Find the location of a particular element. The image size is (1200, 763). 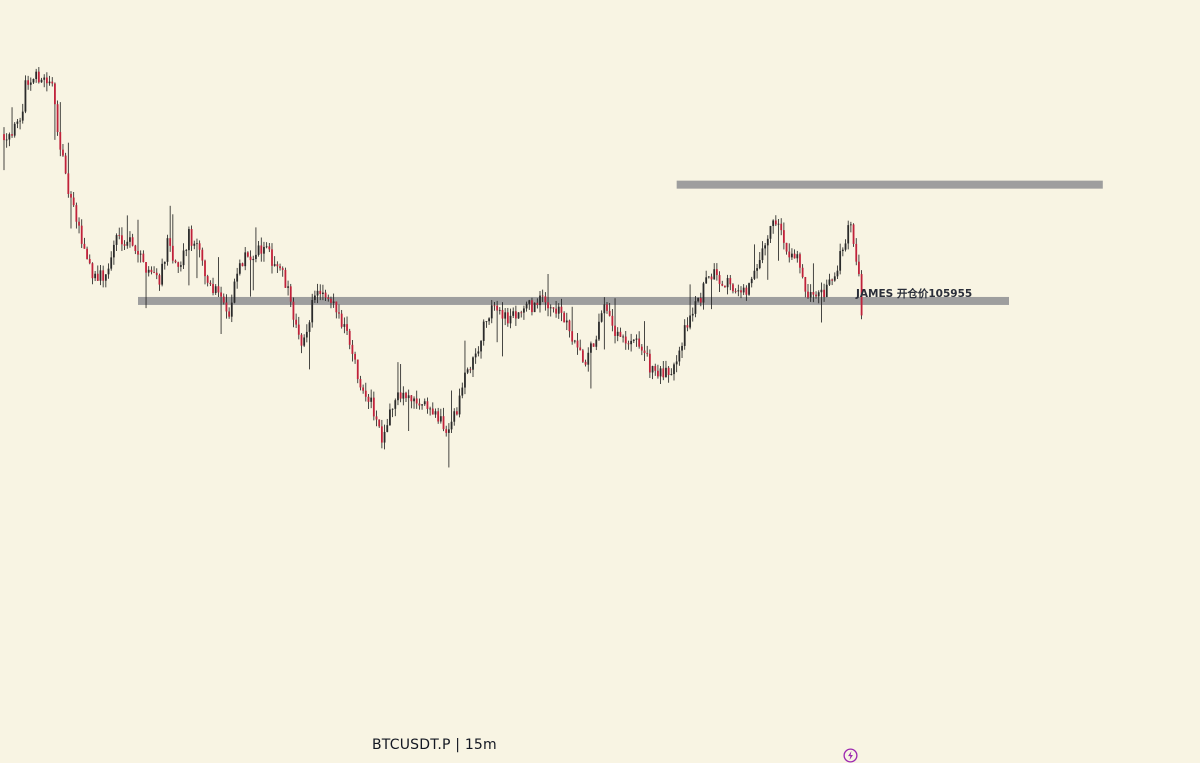

entry-price-annotation: JAMES 开仓价105955 is located at coordinates (914, 294).